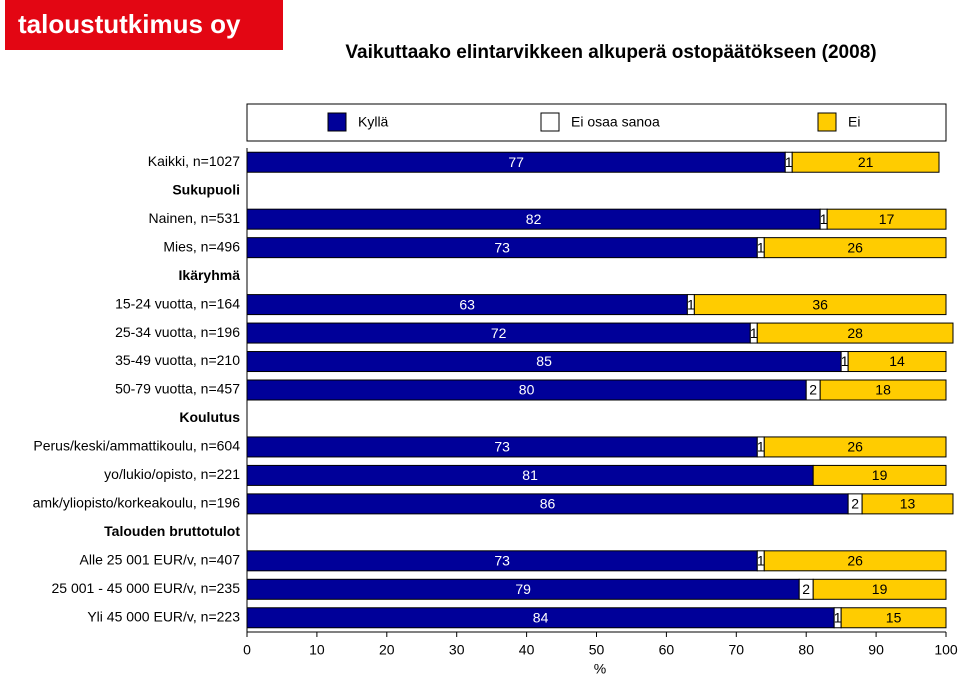 The image size is (959, 678). I want to click on y-tick-label: Perus/keski/ammattikoulu, n=604, so click(136, 446).